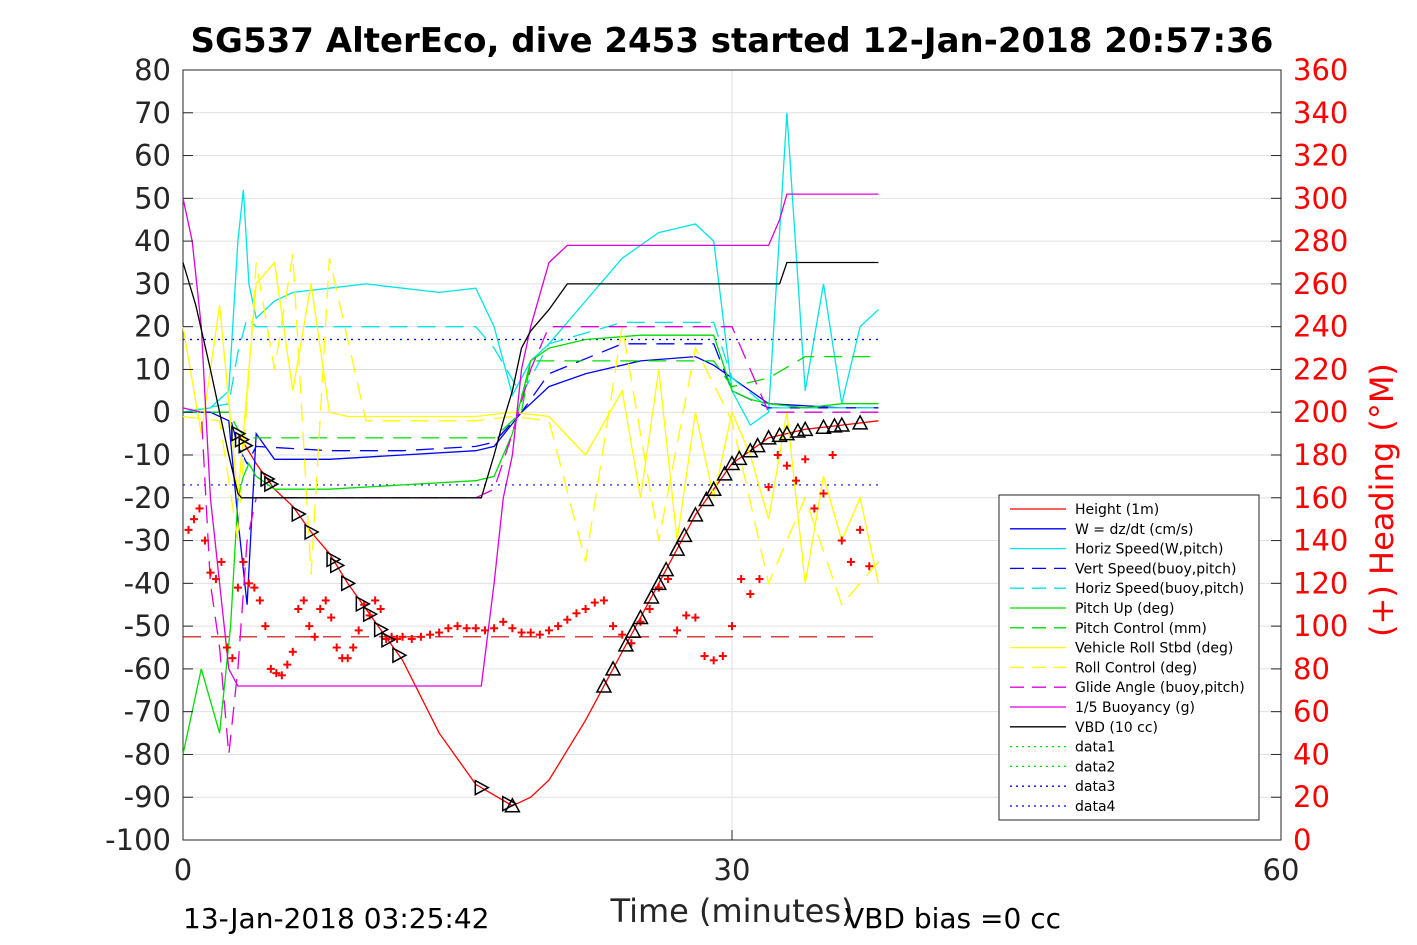 The height and width of the screenshot is (945, 1417). Describe the element at coordinates (147, 498) in the screenshot. I see `y-tick-label: -20` at that location.